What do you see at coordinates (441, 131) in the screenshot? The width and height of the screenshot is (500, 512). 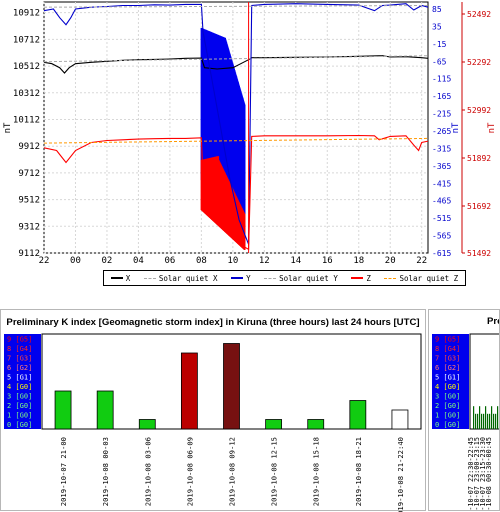 I see `y2-tick-label: -265` at bounding box center [441, 131].